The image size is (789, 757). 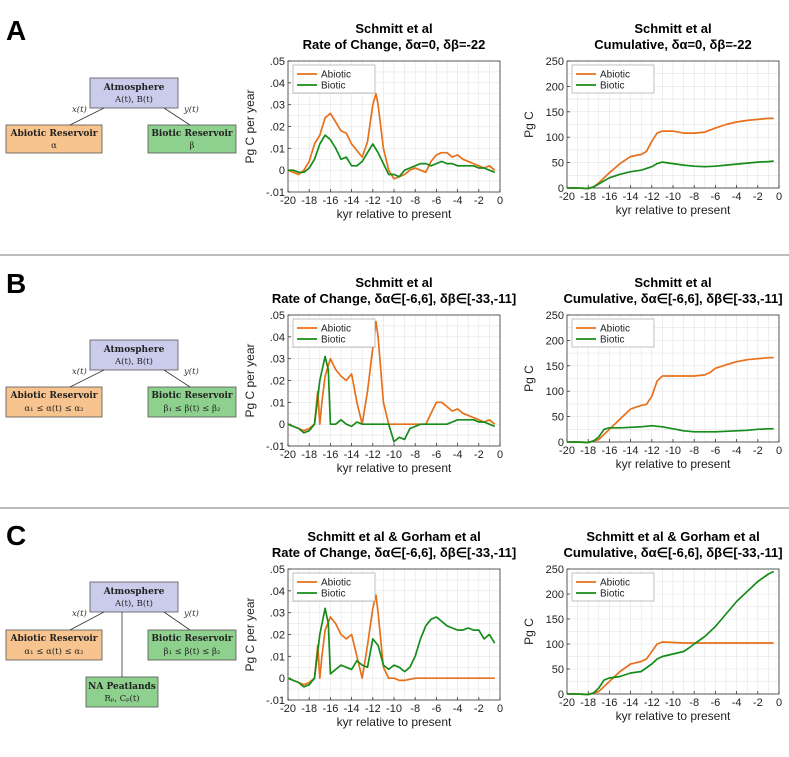 What do you see at coordinates (352, 709) in the screenshot?
I see `x-tick-label: -14` at bounding box center [352, 709].